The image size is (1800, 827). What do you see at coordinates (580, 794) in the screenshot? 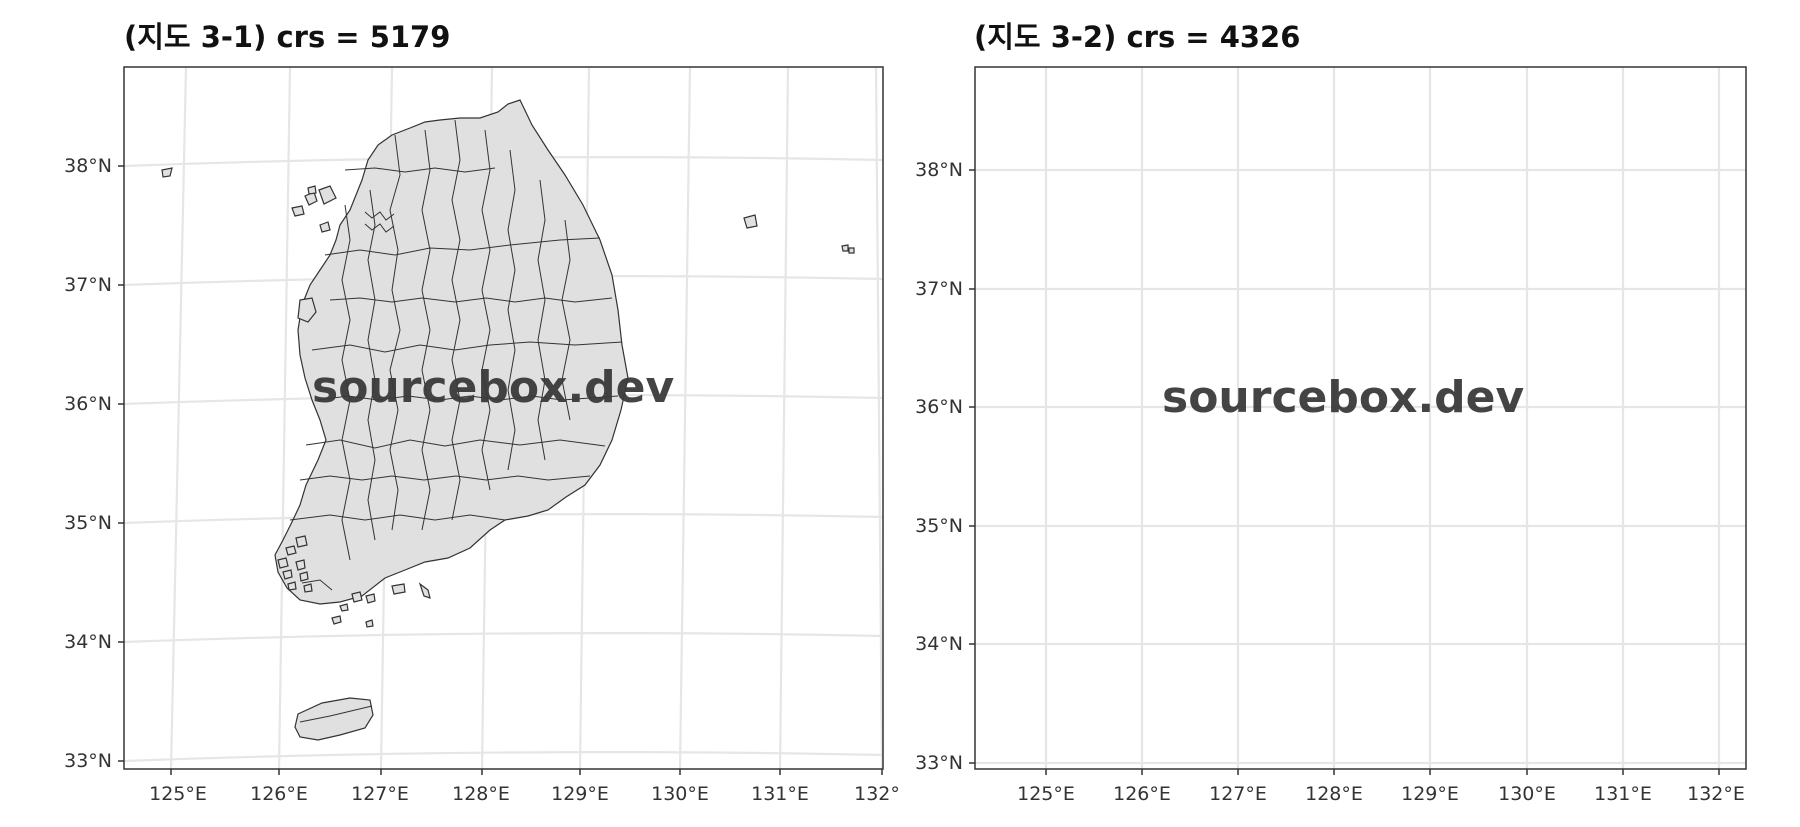
I see `panel-1-lon-label-129: 129°E` at bounding box center [580, 794].